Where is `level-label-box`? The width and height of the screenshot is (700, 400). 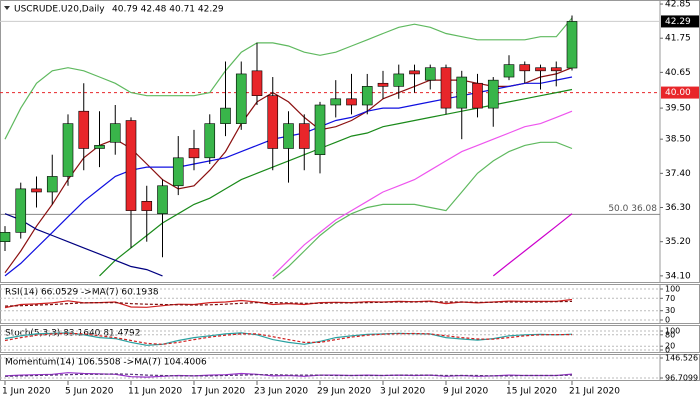 level-label-box is located at coordinates (680, 92).